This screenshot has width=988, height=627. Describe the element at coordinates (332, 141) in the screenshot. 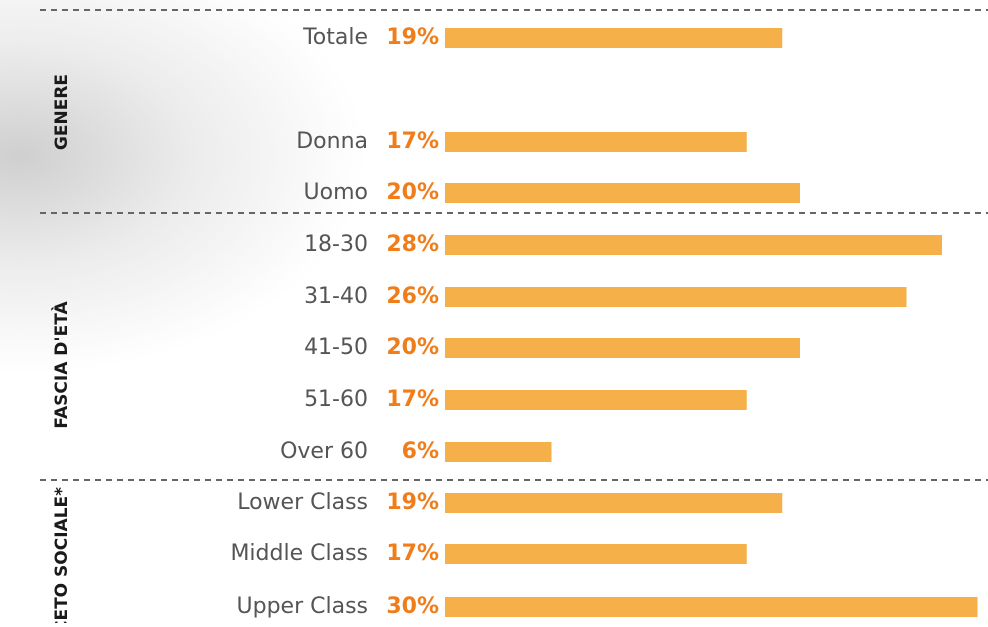

I see `category-label: Donna` at that location.